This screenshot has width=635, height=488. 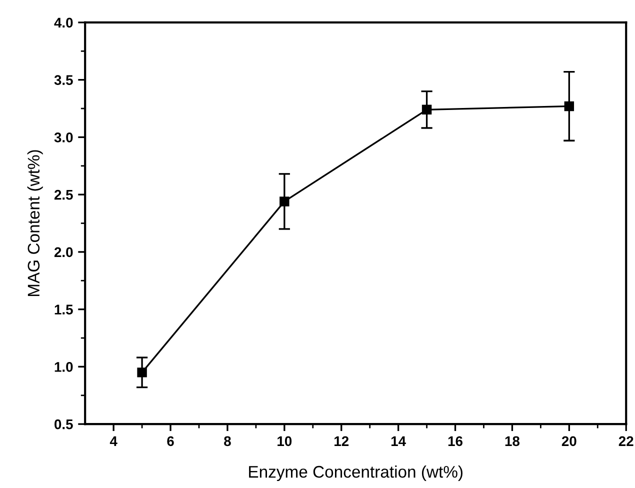 I want to click on y-tick-label: 0.5, so click(x=63, y=424).